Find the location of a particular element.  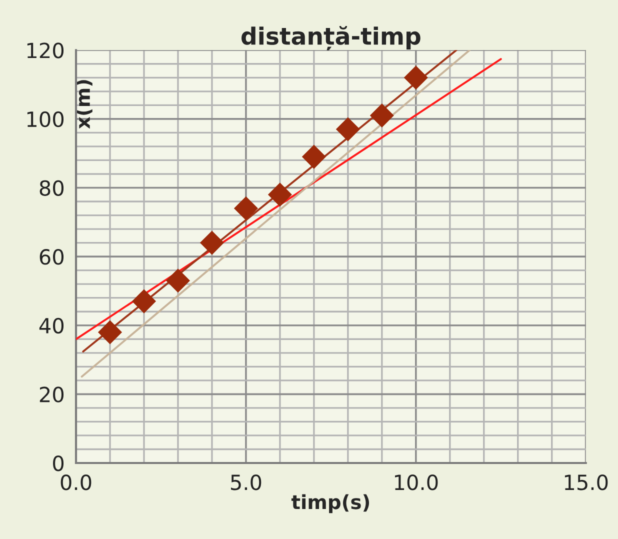

y-tick-label: 100 is located at coordinates (45, 119).